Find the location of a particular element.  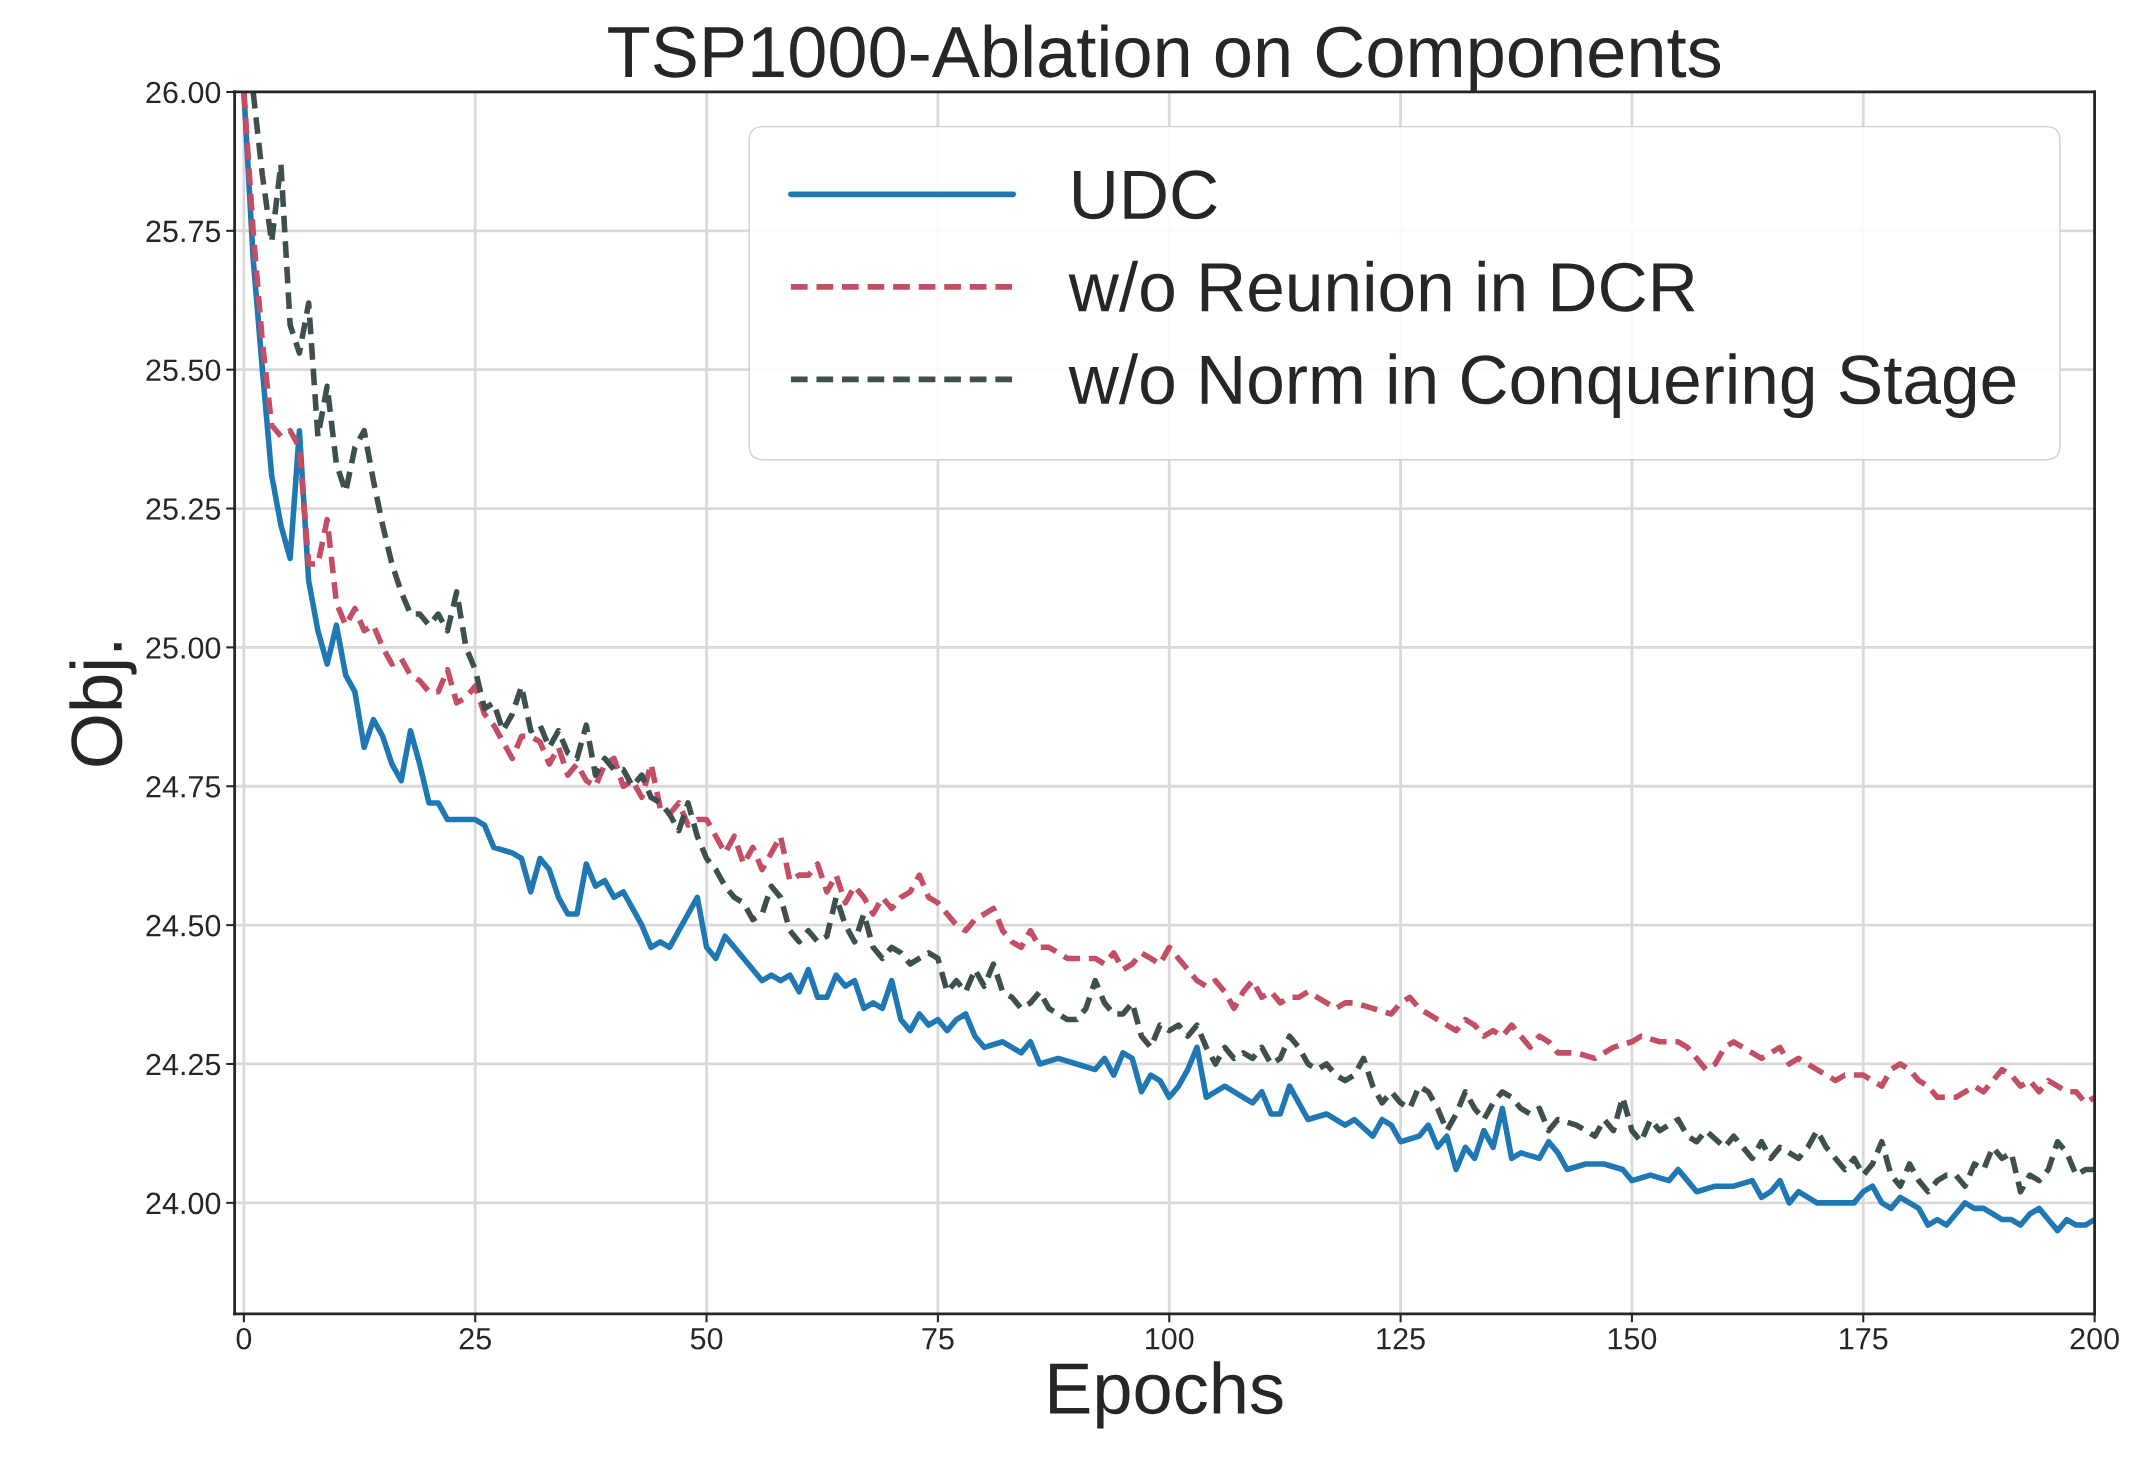

y-tick-label: 24.00 is located at coordinates (183, 1203).